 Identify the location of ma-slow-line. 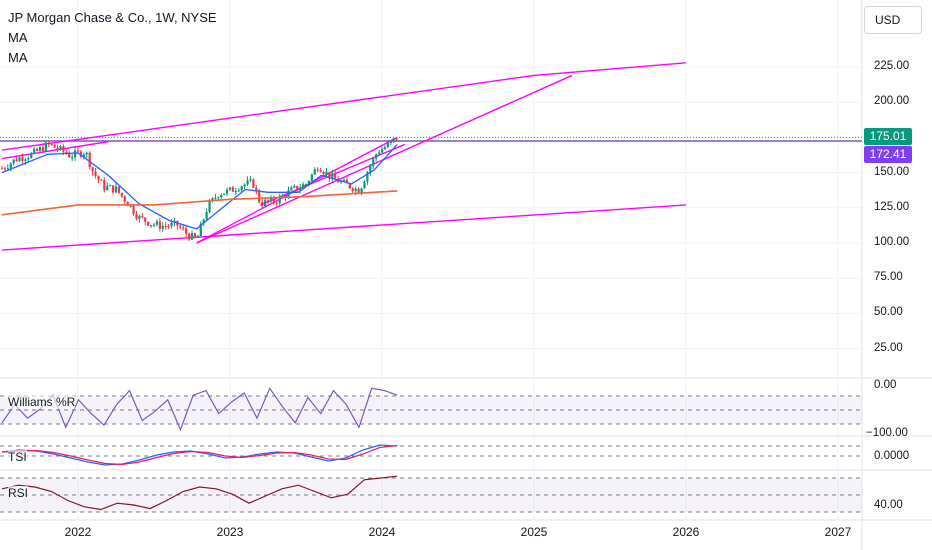
(199, 203).